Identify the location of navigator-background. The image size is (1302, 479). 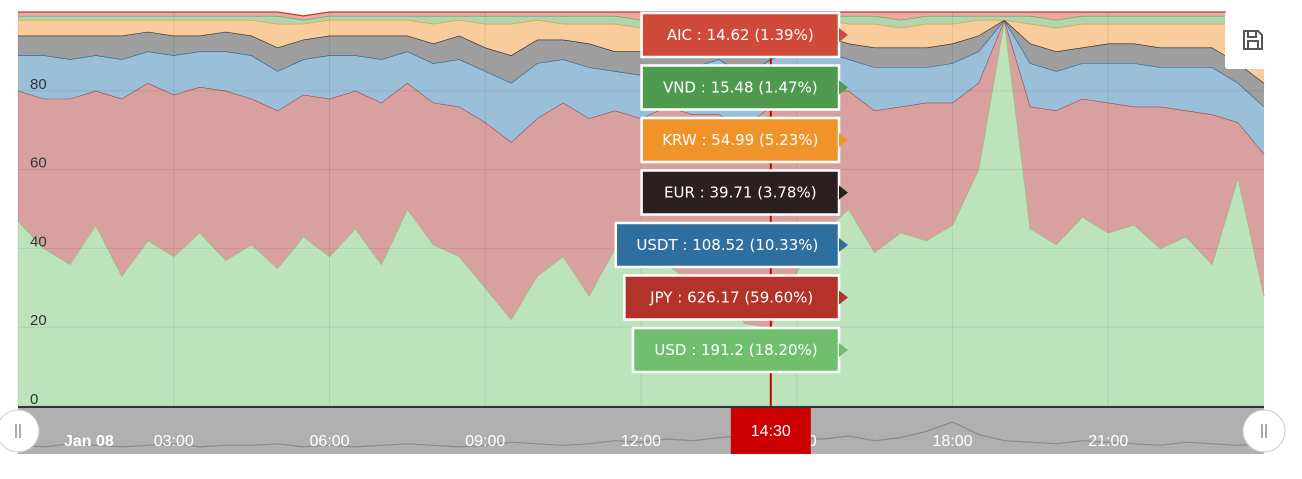
(641, 431).